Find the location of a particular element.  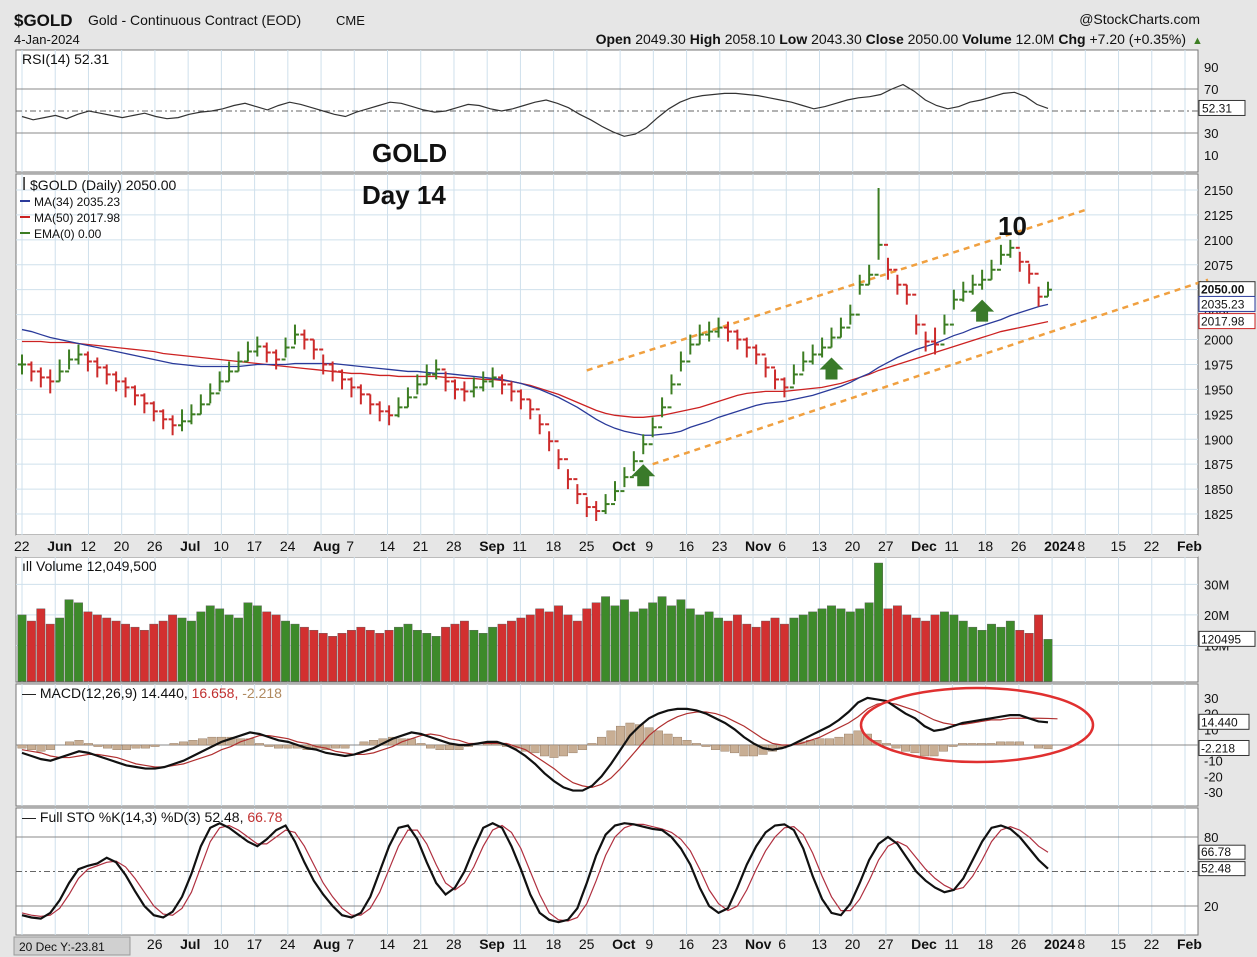

x-tick-label: 20 is located at coordinates (853, 546).